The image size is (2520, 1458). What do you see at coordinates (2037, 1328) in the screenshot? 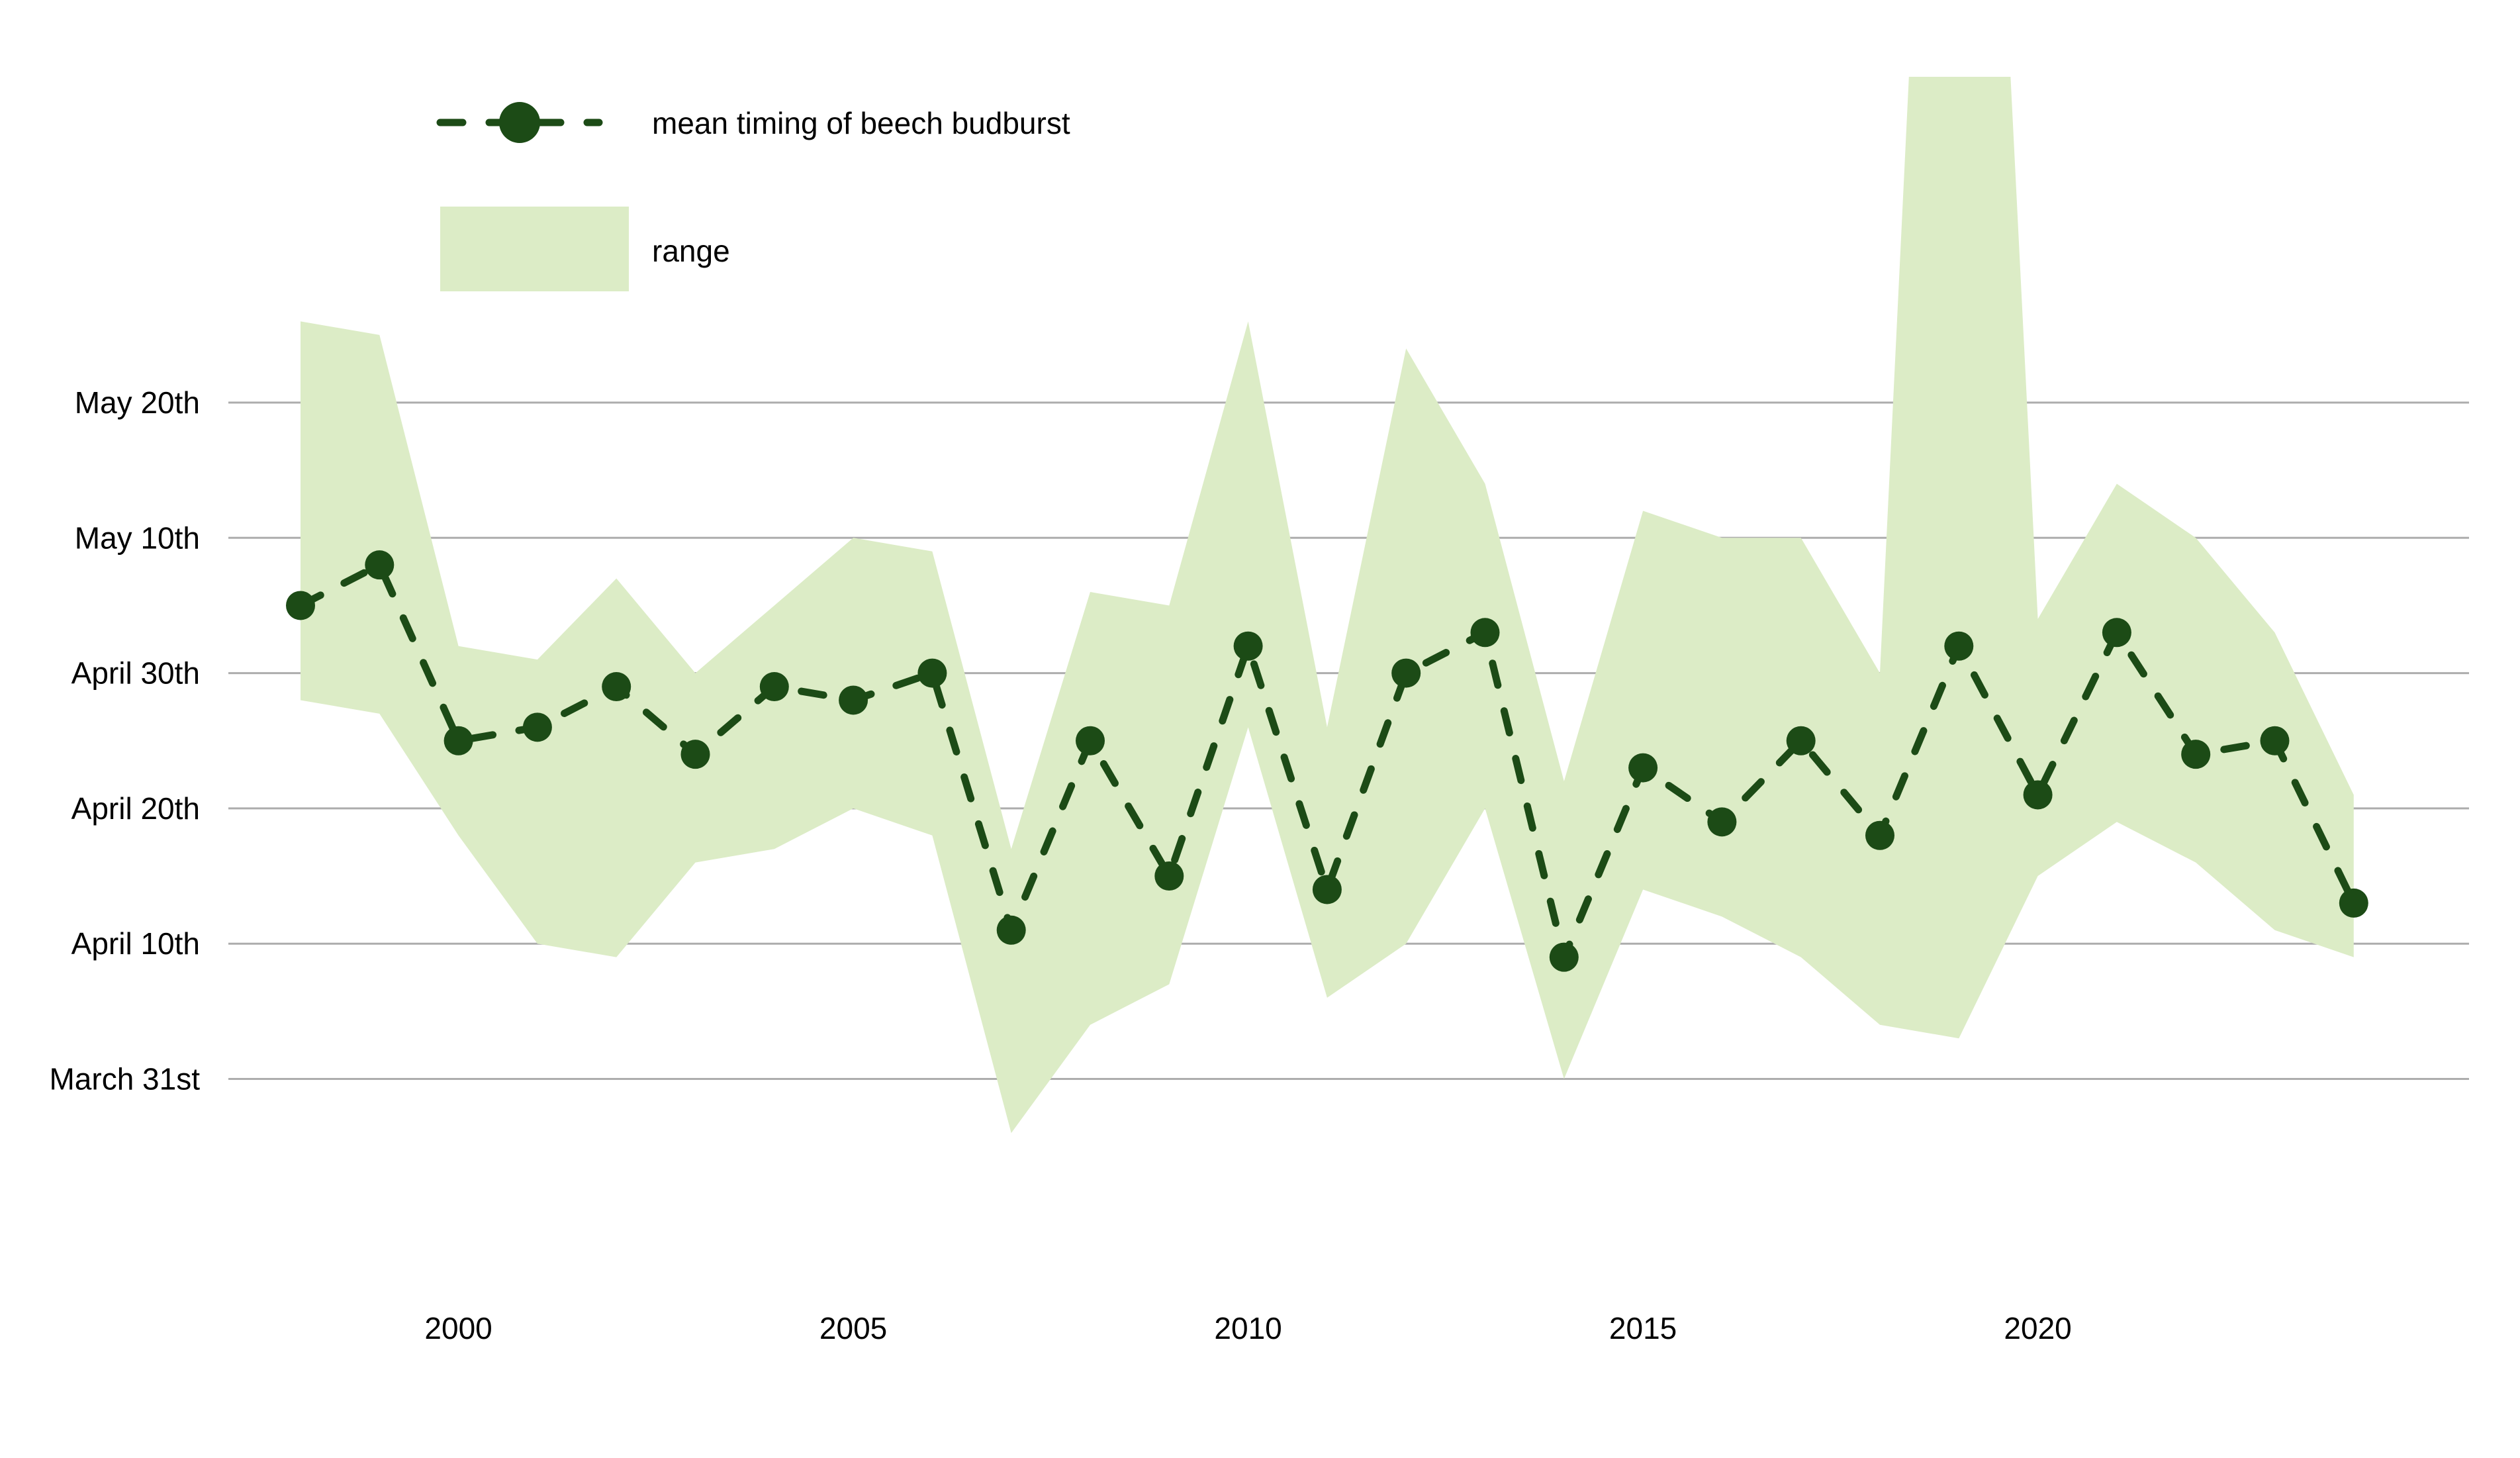
I see `x-axis-tick-label: 2020` at bounding box center [2037, 1328].